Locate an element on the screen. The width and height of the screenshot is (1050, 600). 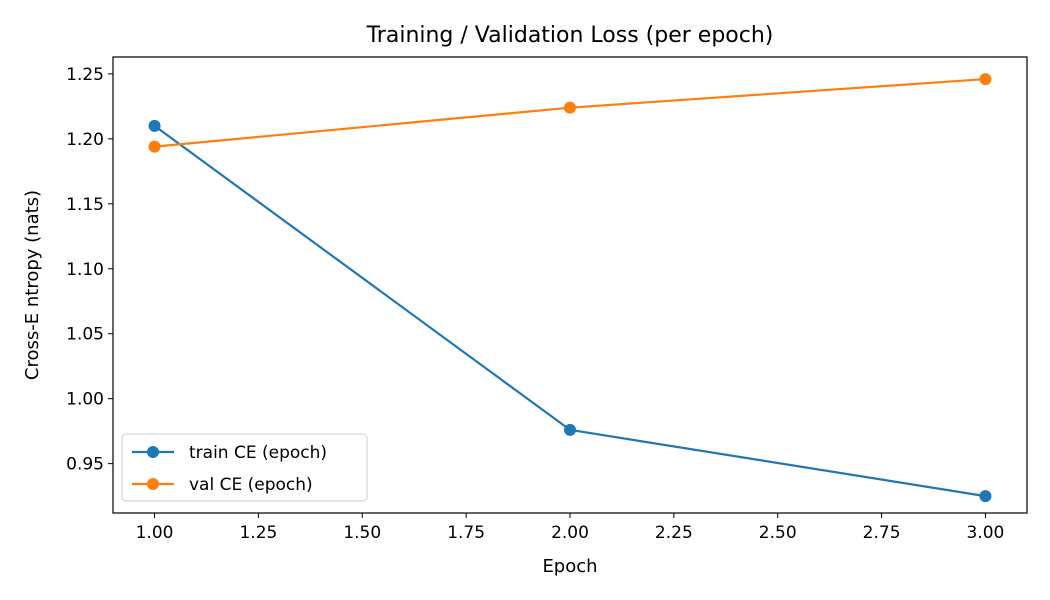
y-axis-label: Cross-E ntropy (nats) is located at coordinates (32, 285).